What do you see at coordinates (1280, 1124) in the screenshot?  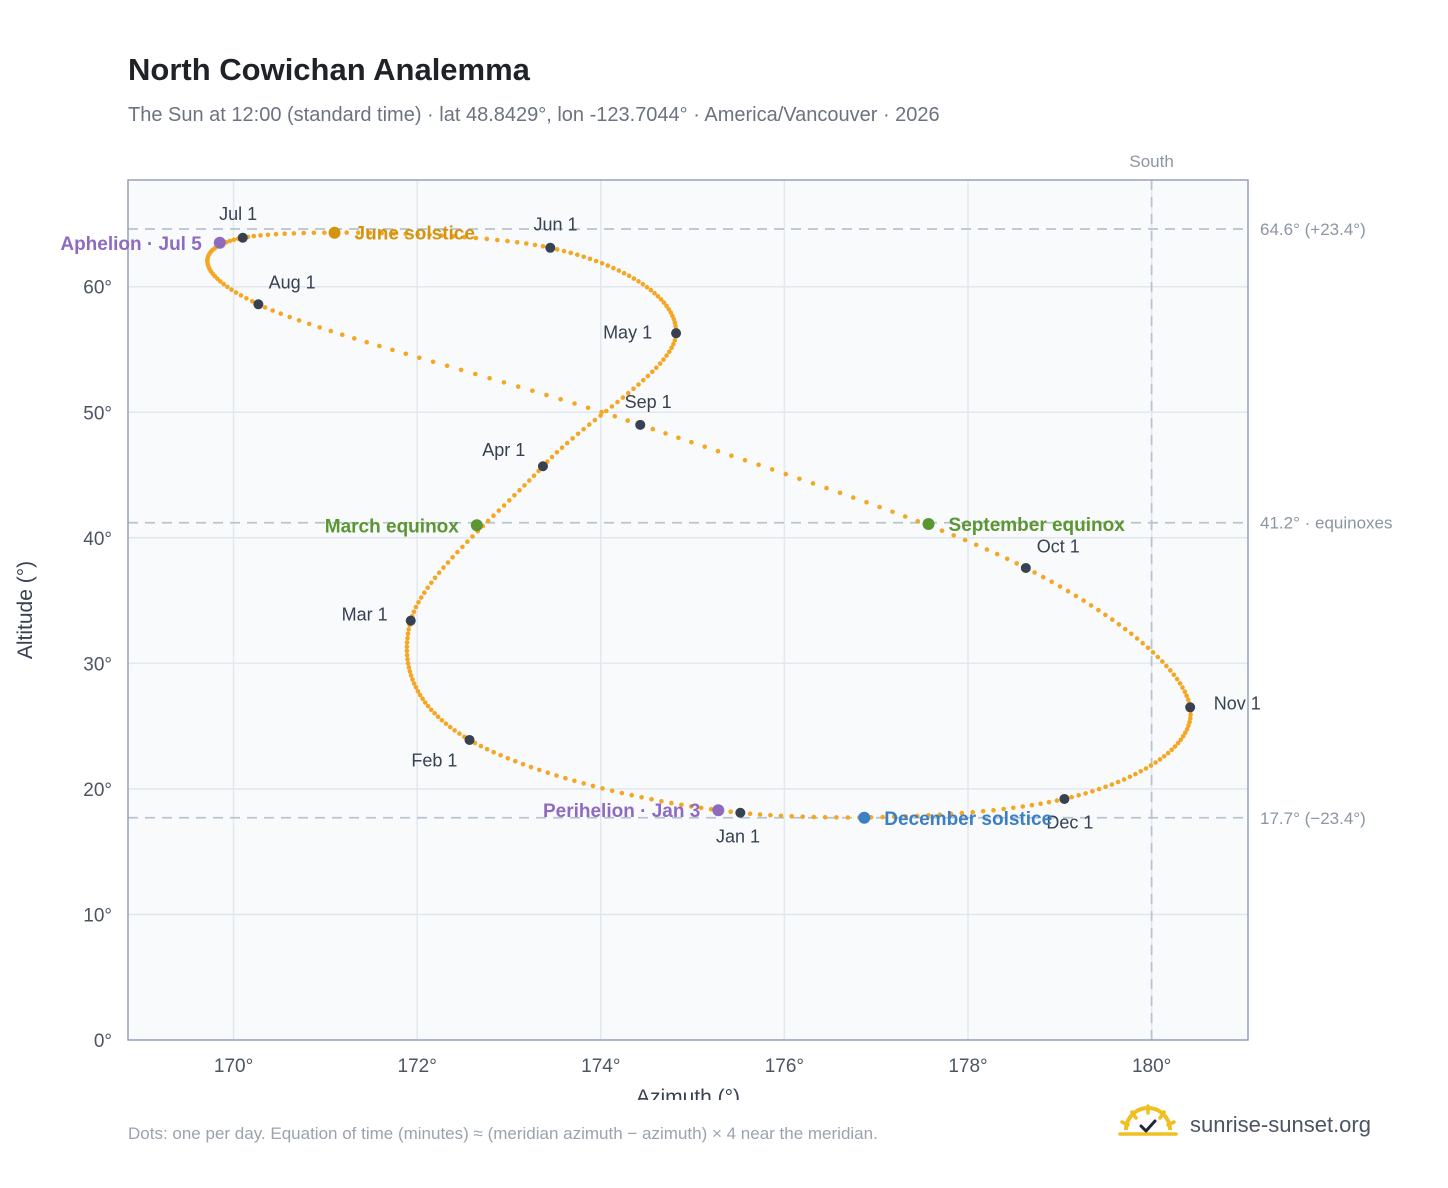 I see `brand-name: sunrise-sunset.org` at bounding box center [1280, 1124].